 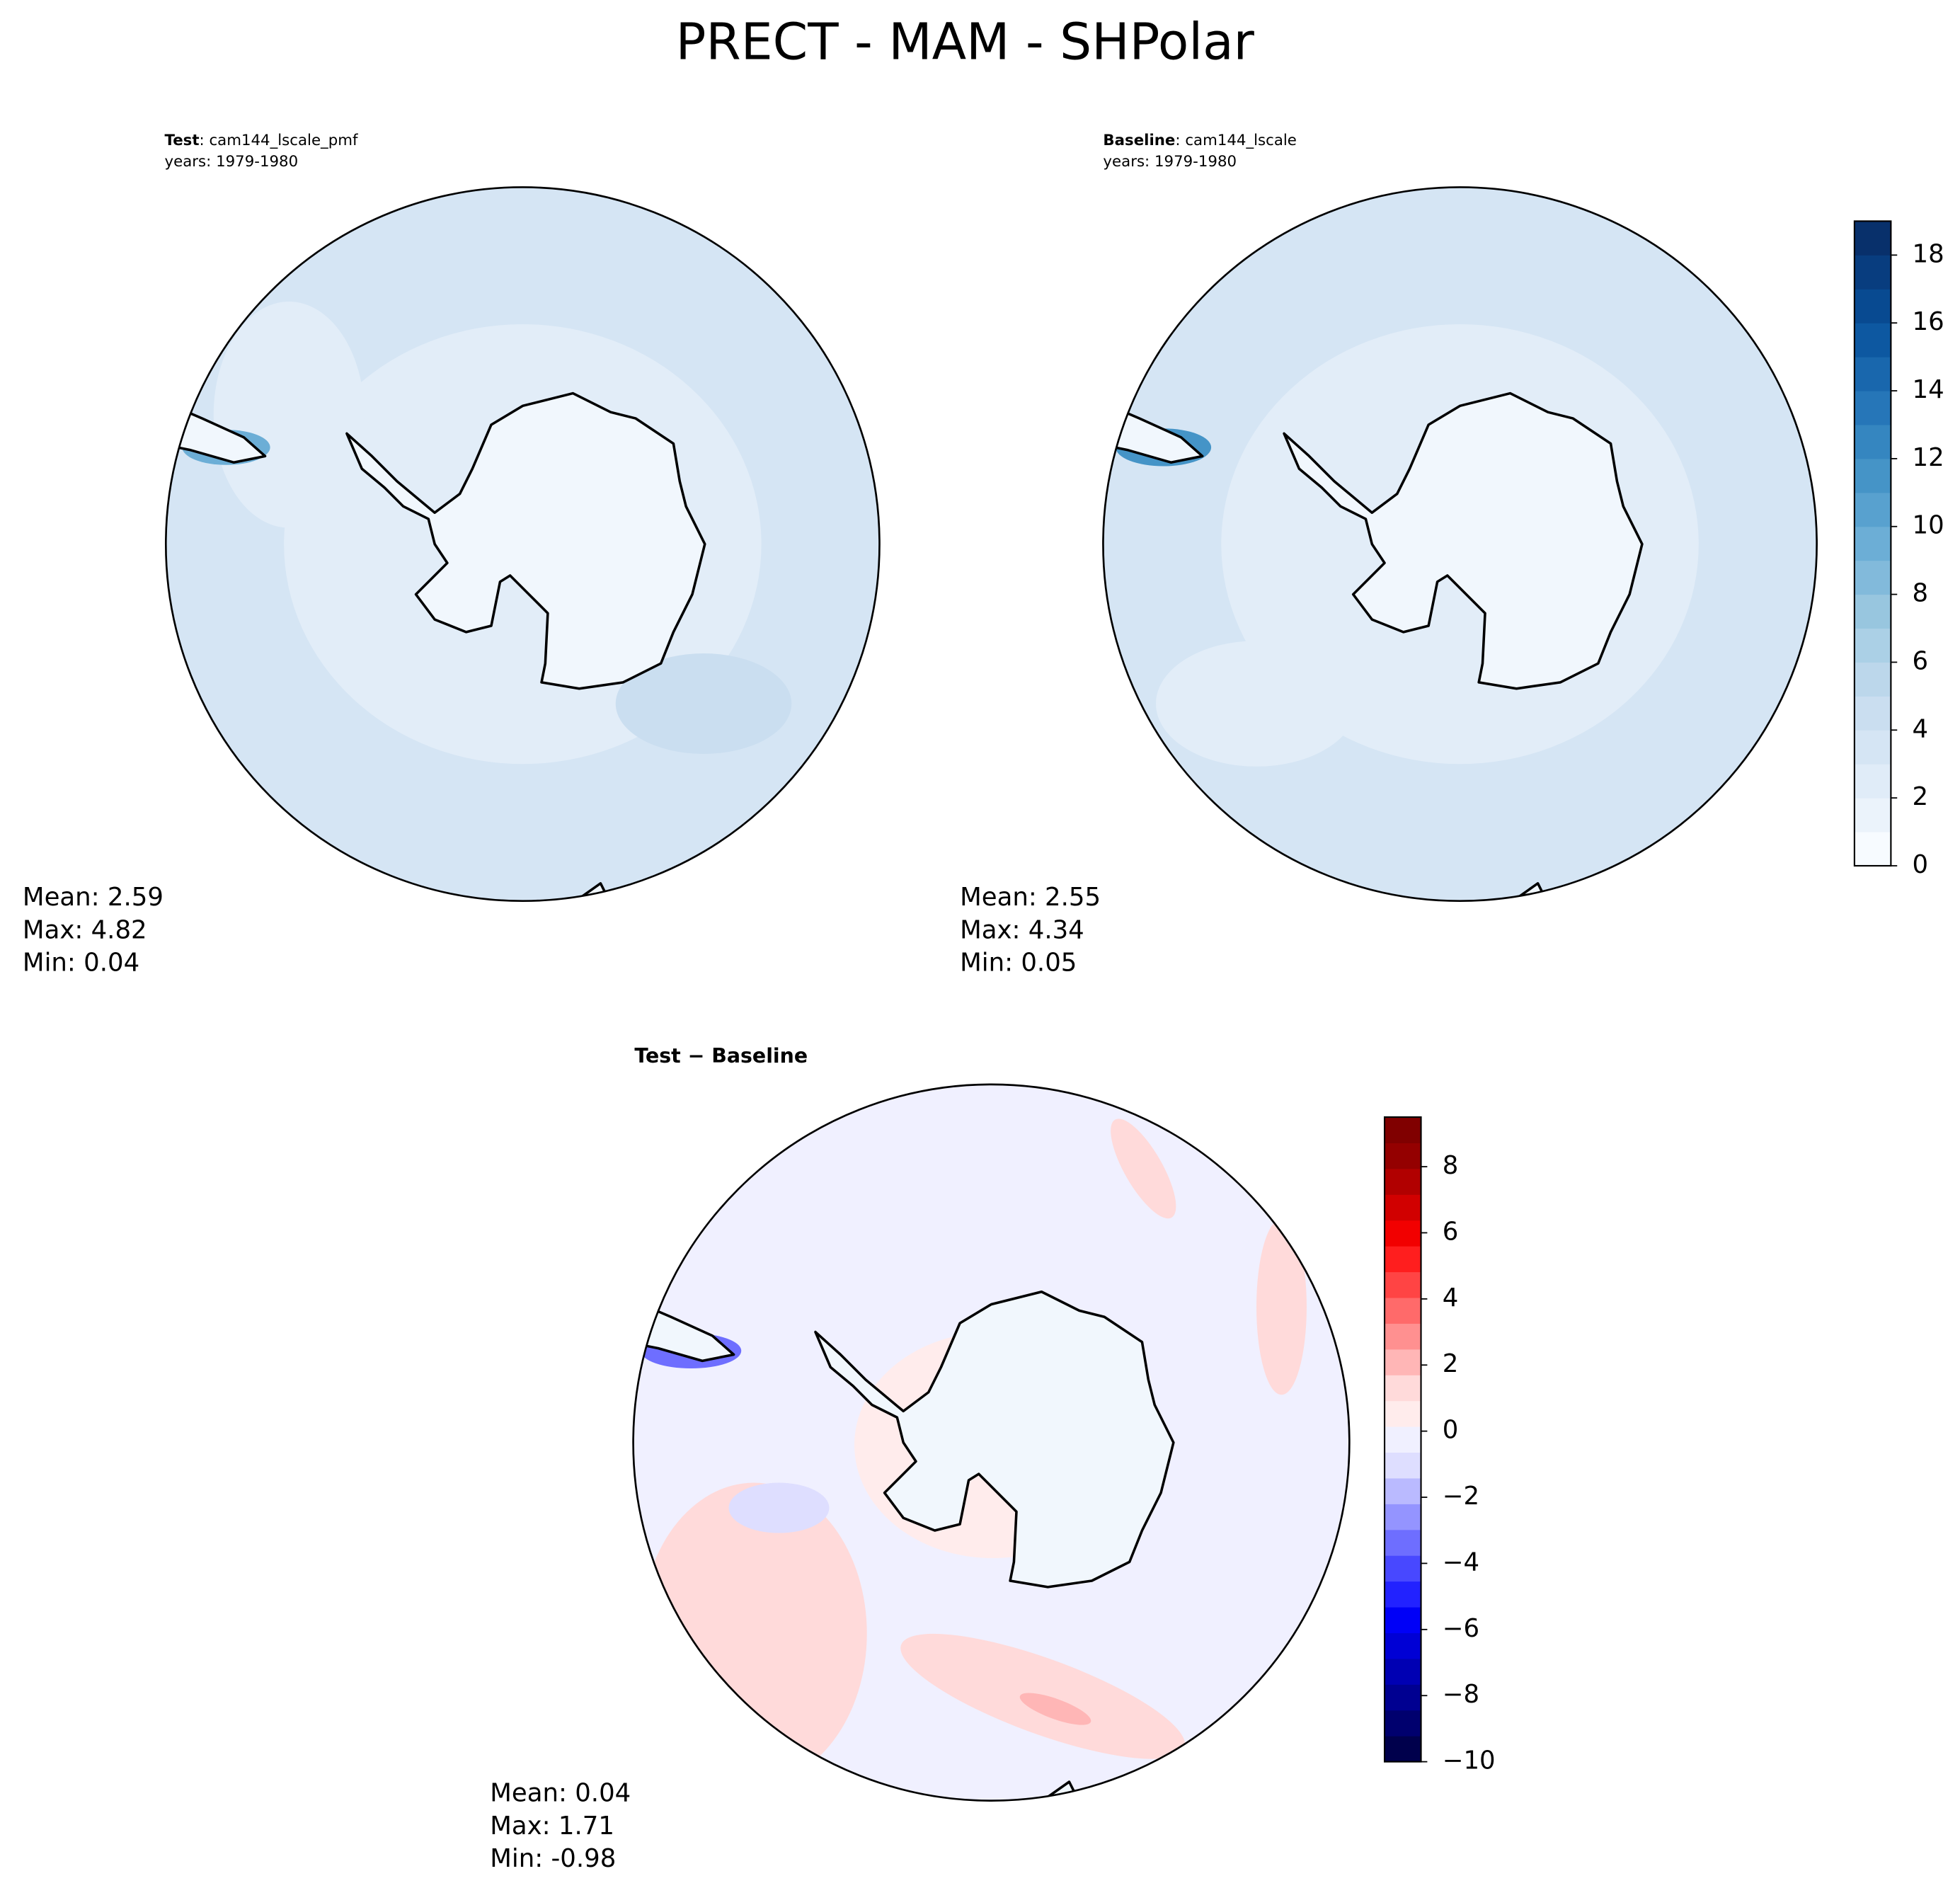 What do you see at coordinates (1461, 1629) in the screenshot?
I see `colorbar-tick-label: −6` at bounding box center [1461, 1629].